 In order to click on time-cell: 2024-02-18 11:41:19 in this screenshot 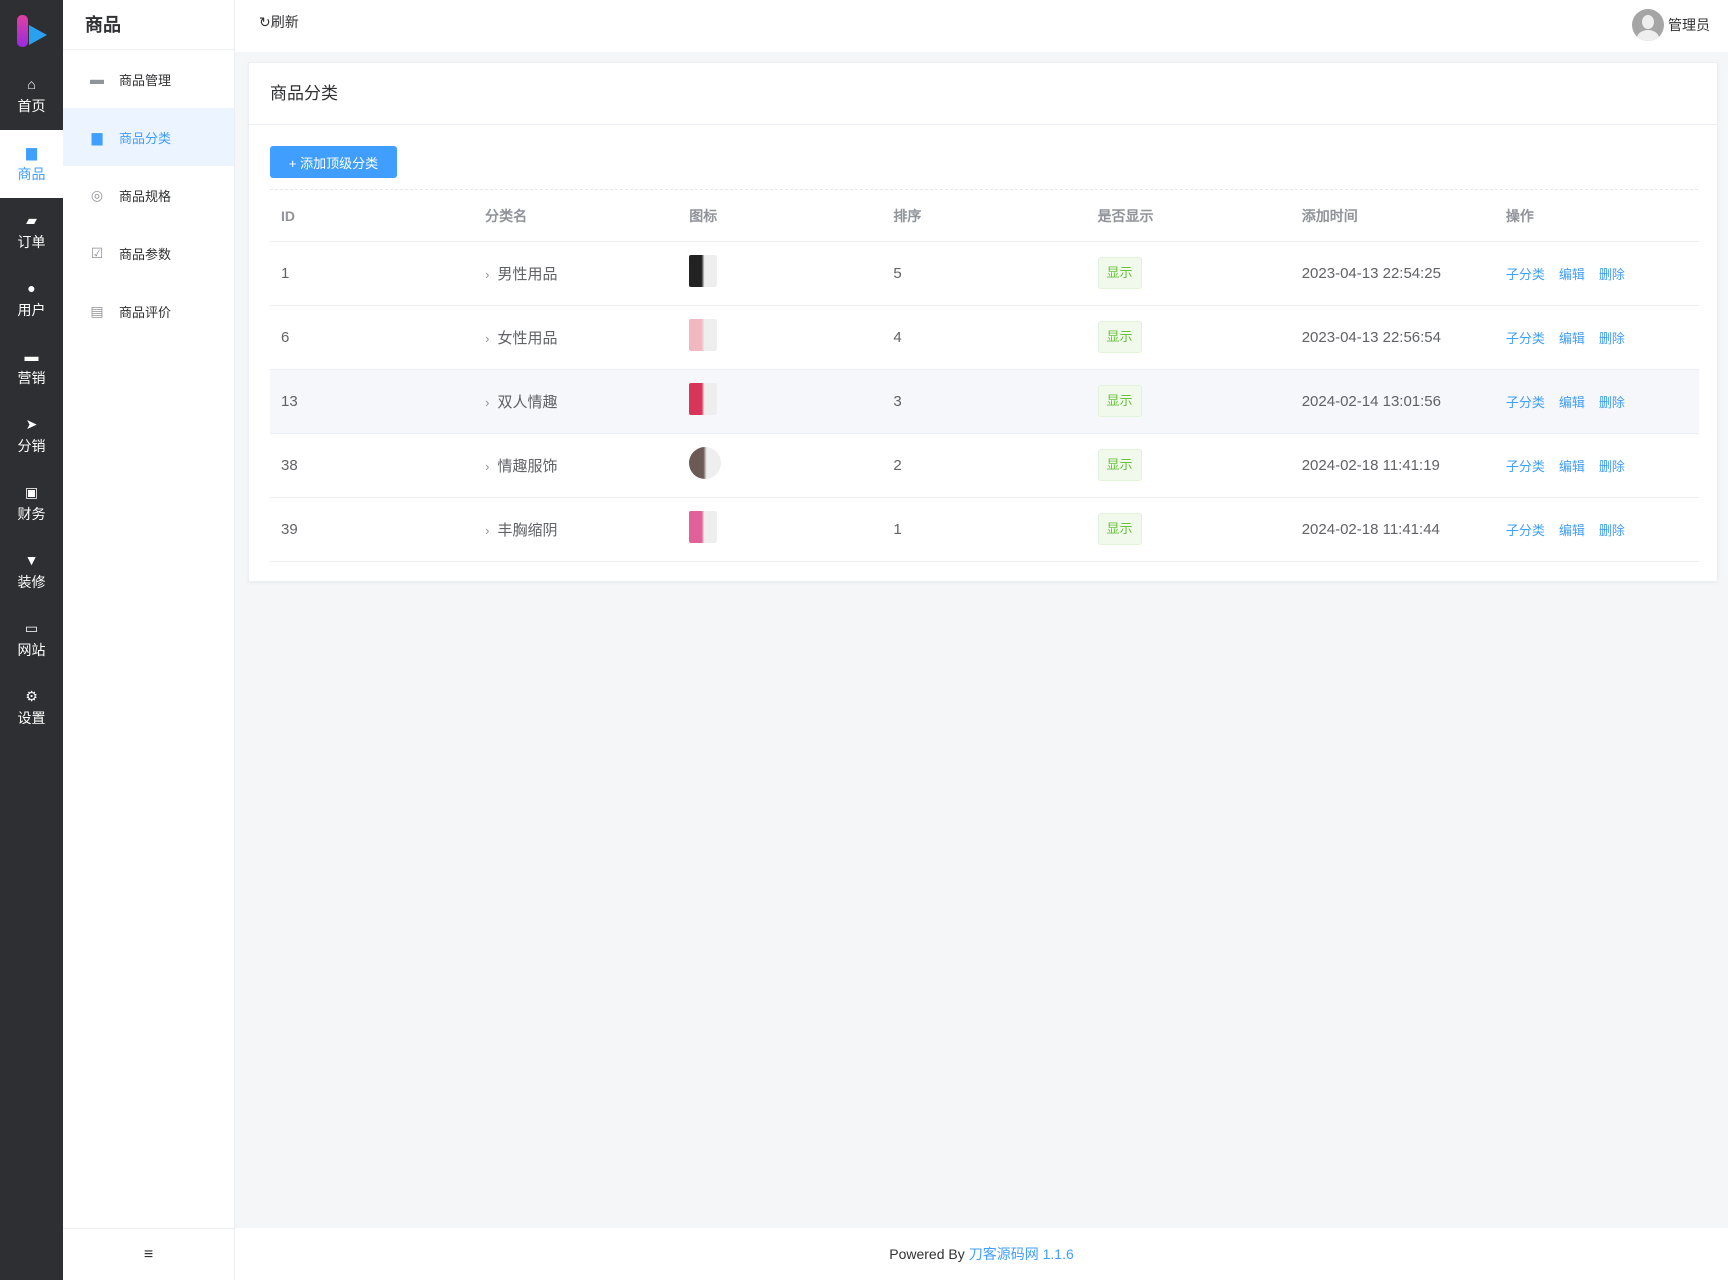, I will do `click(1392, 465)`.